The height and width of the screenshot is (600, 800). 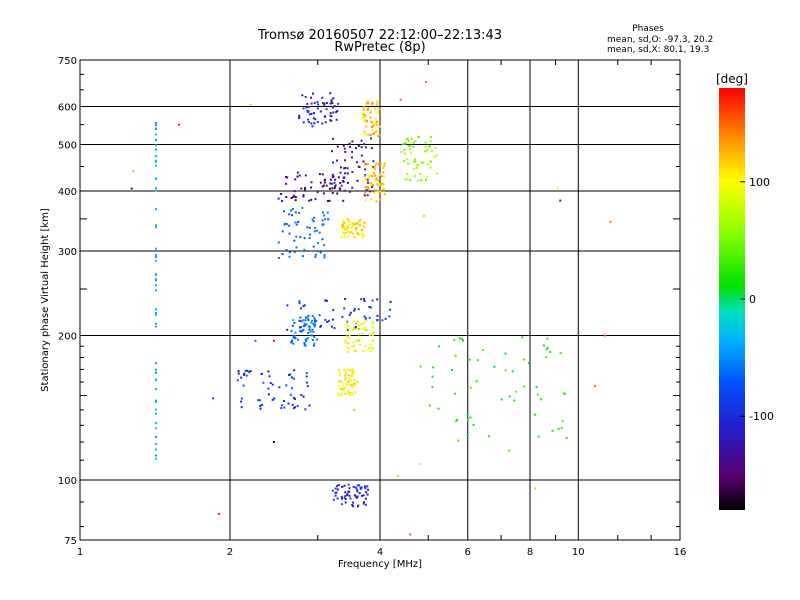 I want to click on x-tick-label: 1, so click(x=80, y=552).